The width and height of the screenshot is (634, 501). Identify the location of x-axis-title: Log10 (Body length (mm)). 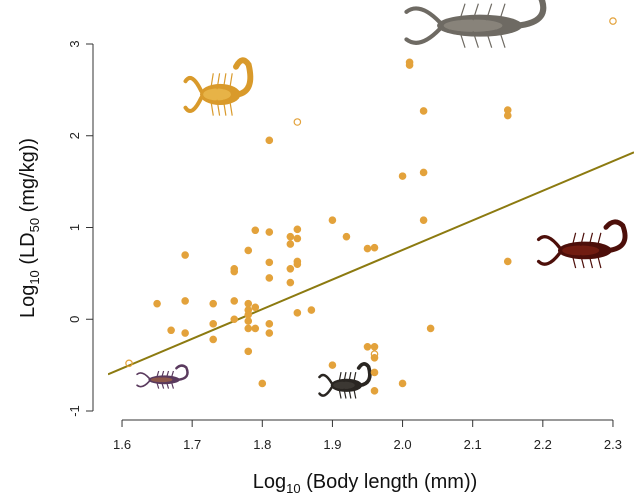
(365, 483).